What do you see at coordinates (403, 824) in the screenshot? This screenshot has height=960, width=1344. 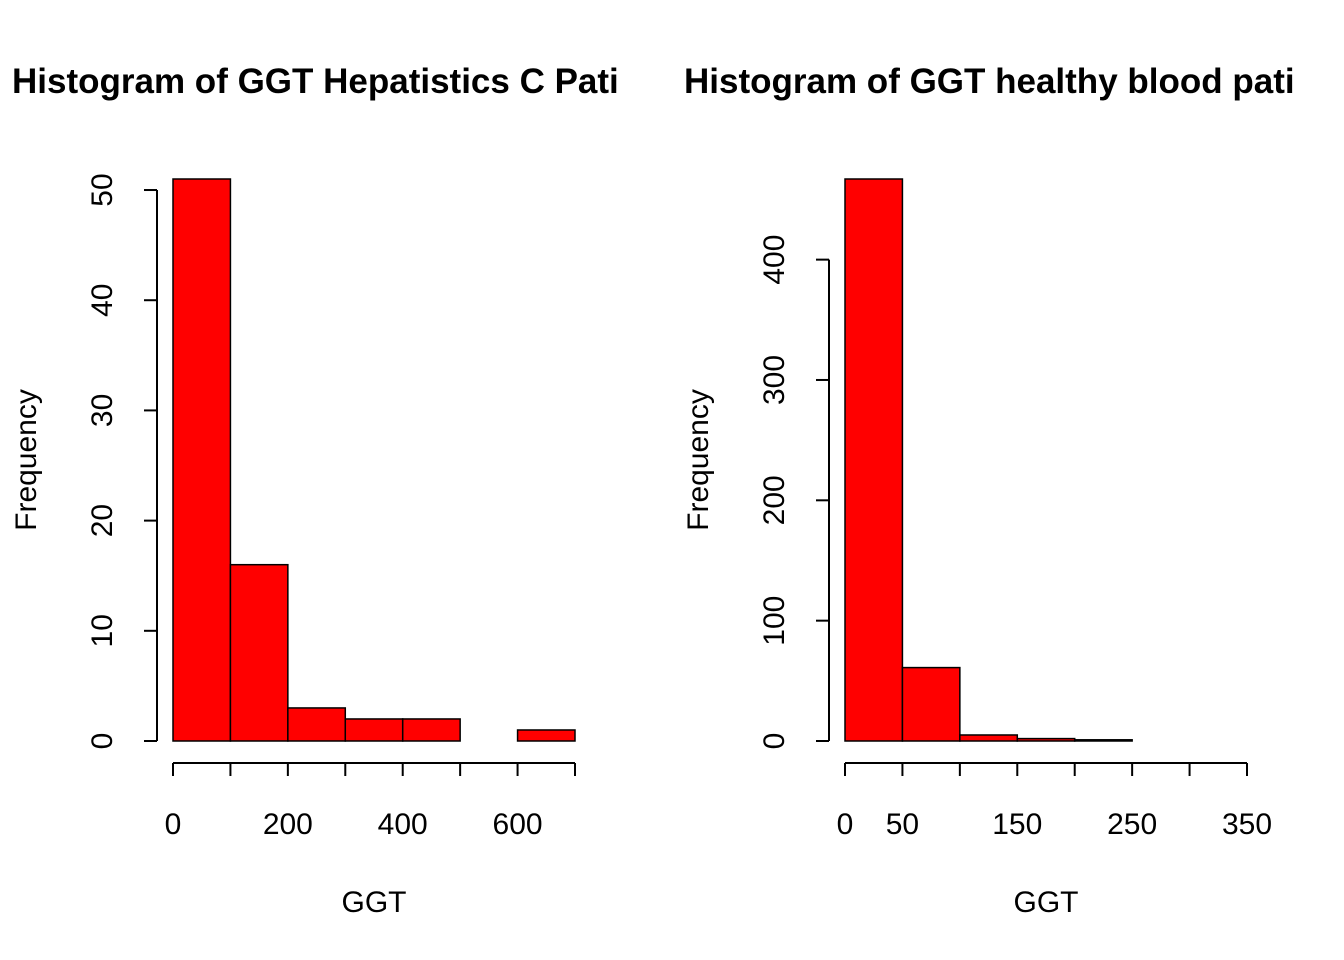 I see `x-tick-label: 400` at bounding box center [403, 824].